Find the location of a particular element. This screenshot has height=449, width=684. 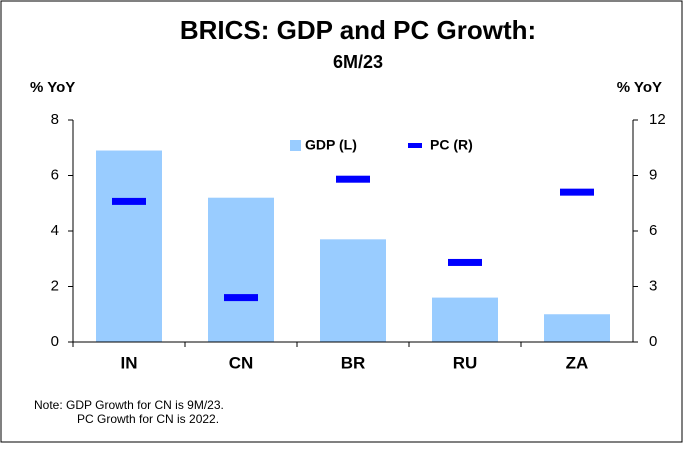

x-tick-label: RU is located at coordinates (465, 362).